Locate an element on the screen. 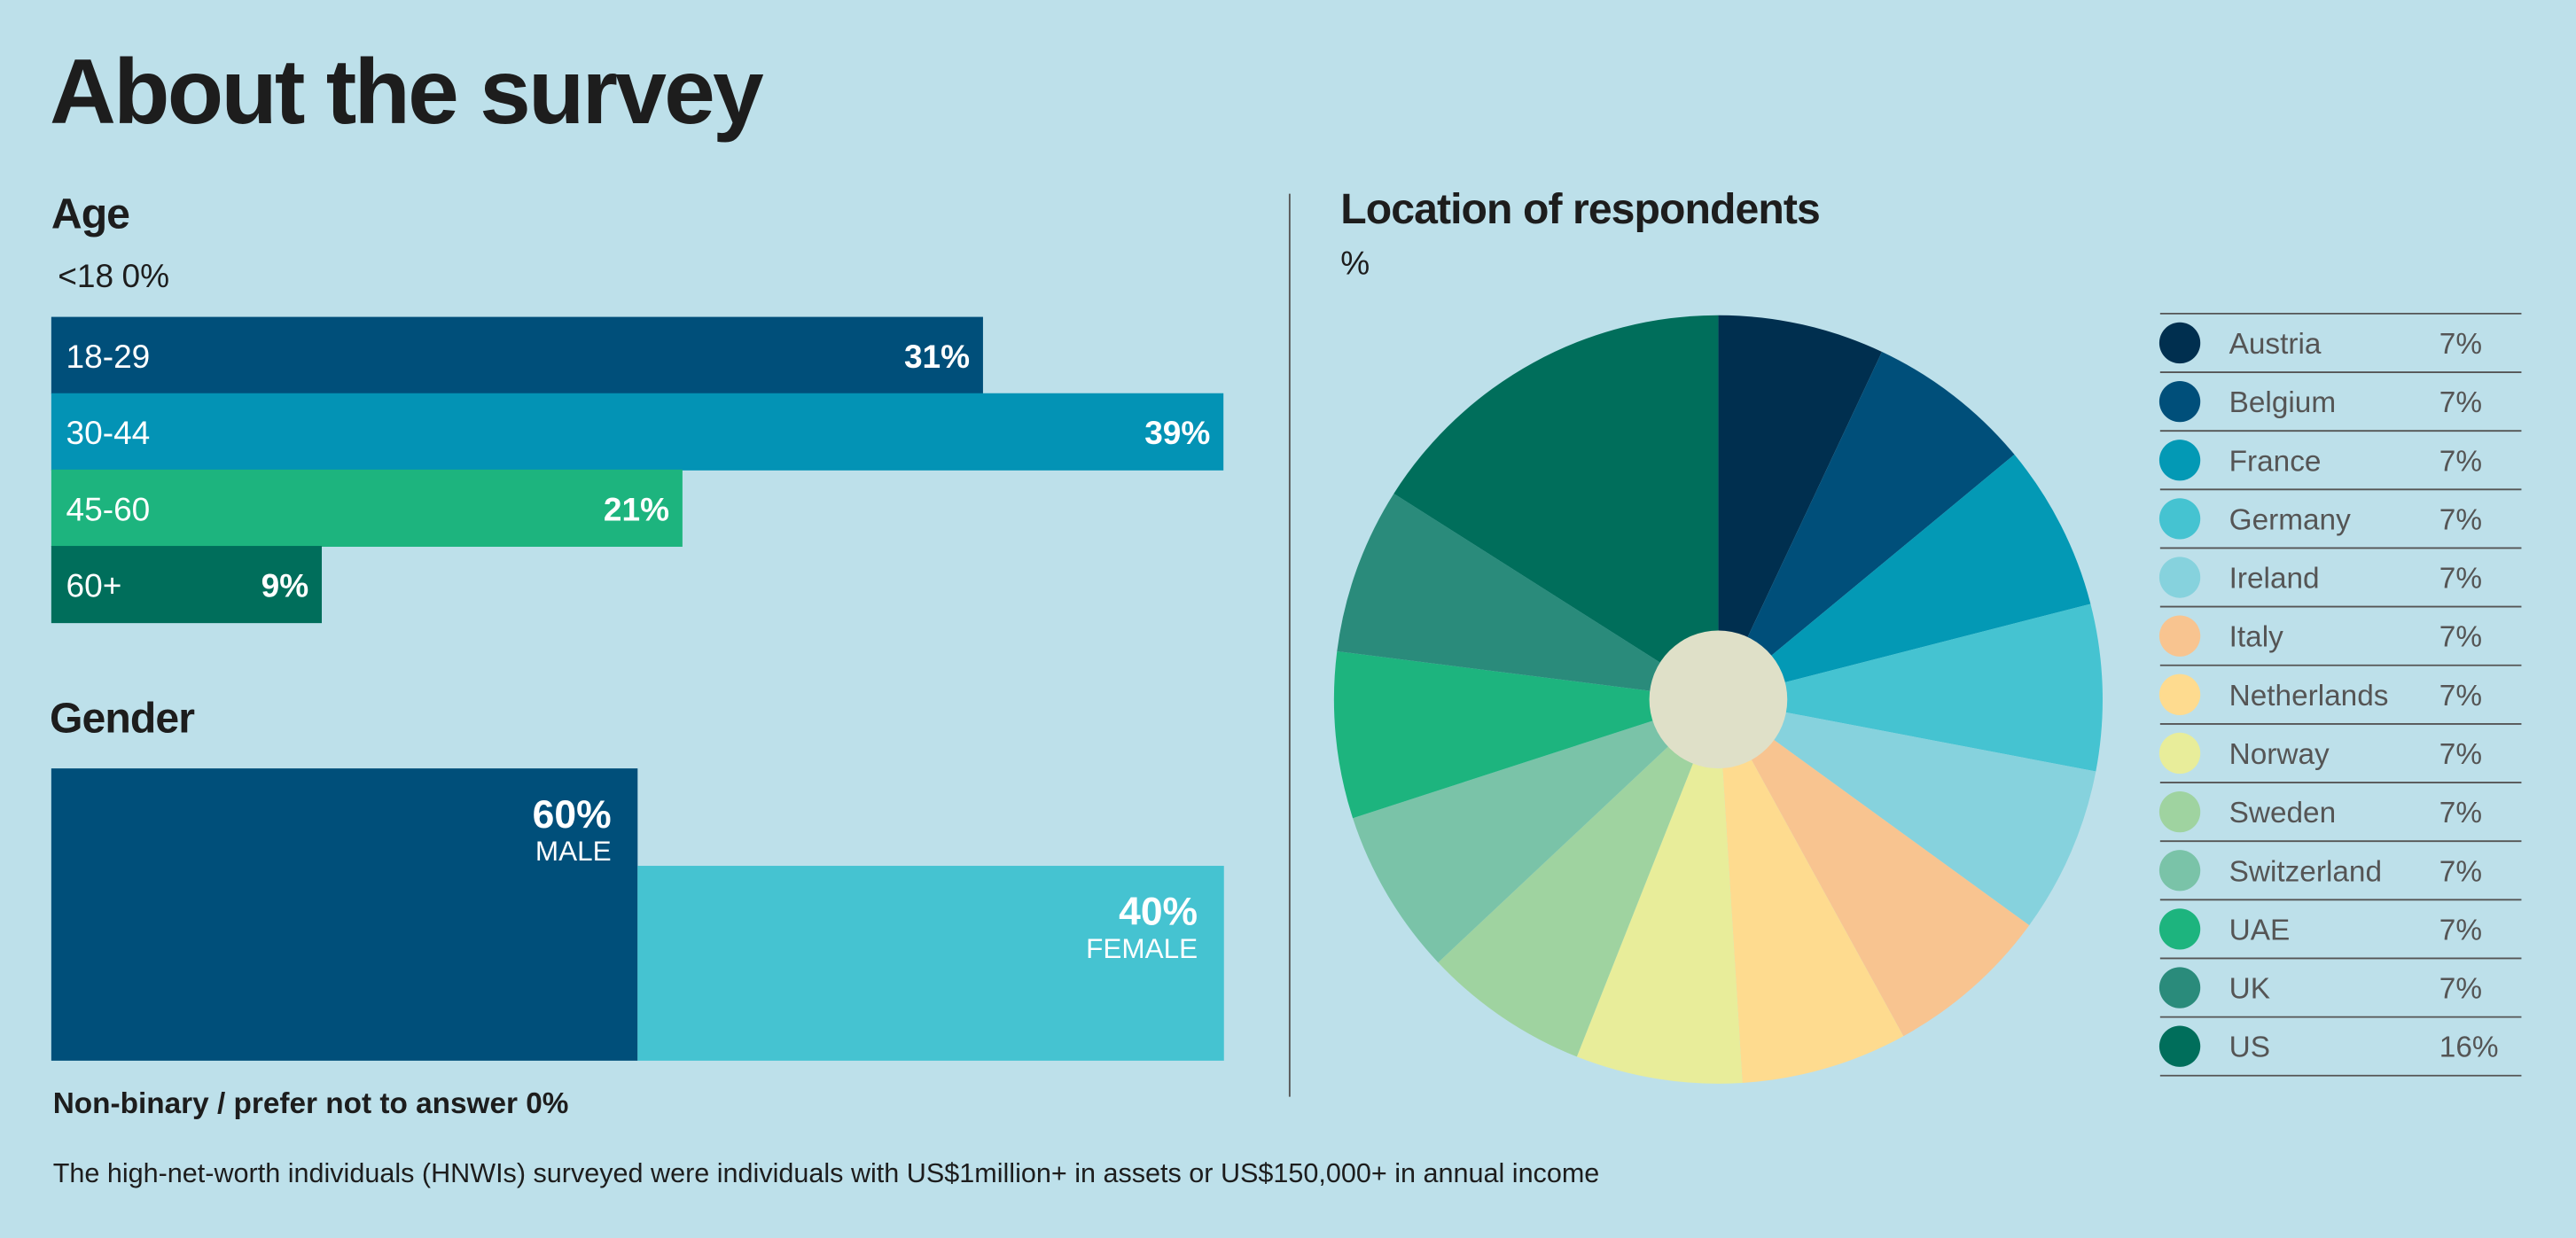 The height and width of the screenshot is (1238, 2576). value-label: 31% is located at coordinates (937, 356).